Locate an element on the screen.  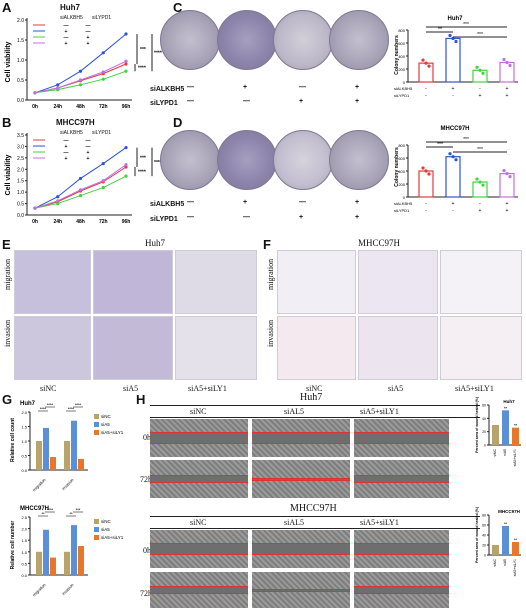
h1-ytick-label: 60 is located at coordinates (484, 406).